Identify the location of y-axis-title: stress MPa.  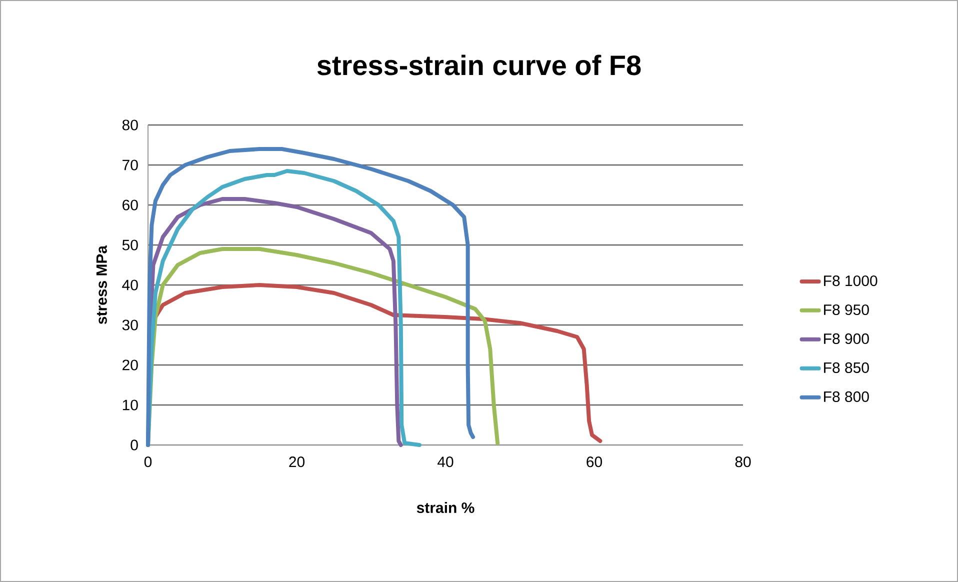
(101, 284).